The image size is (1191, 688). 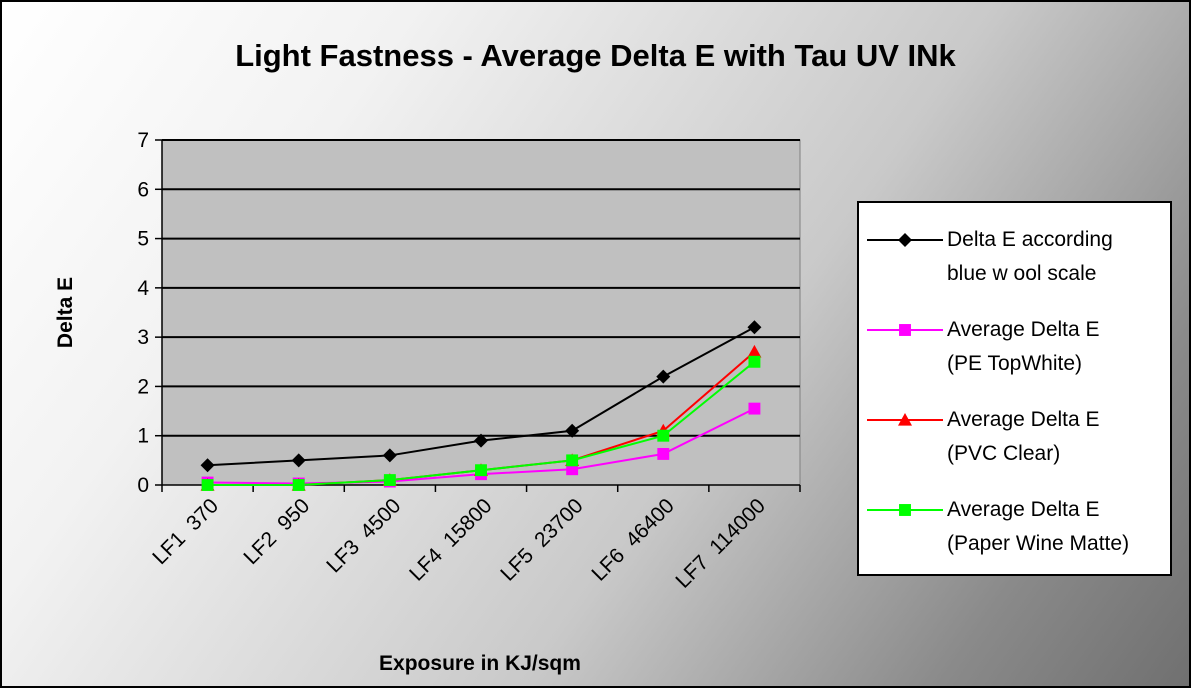 I want to click on y-tick-label: 7, so click(x=143, y=140).